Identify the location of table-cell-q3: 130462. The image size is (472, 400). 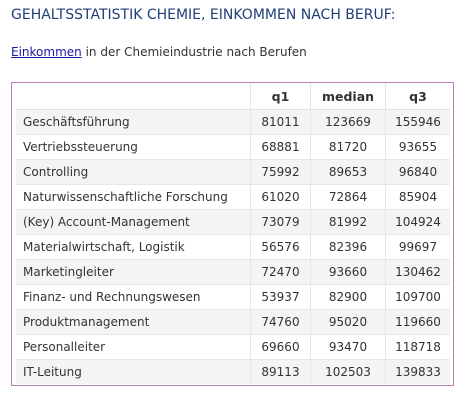
(418, 272).